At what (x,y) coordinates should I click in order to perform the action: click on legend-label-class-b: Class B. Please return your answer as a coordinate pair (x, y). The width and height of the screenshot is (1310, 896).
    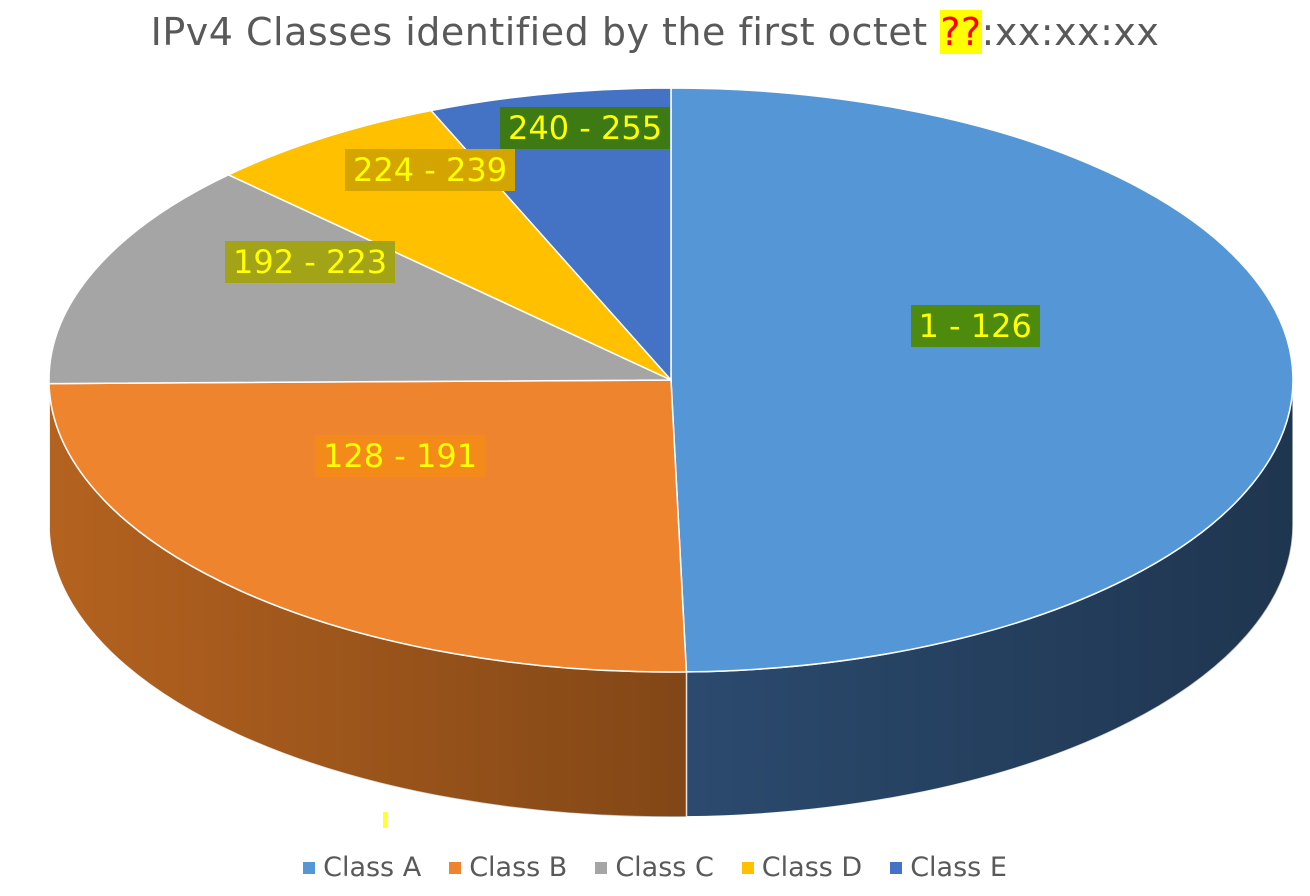
    Looking at the image, I should click on (518, 867).